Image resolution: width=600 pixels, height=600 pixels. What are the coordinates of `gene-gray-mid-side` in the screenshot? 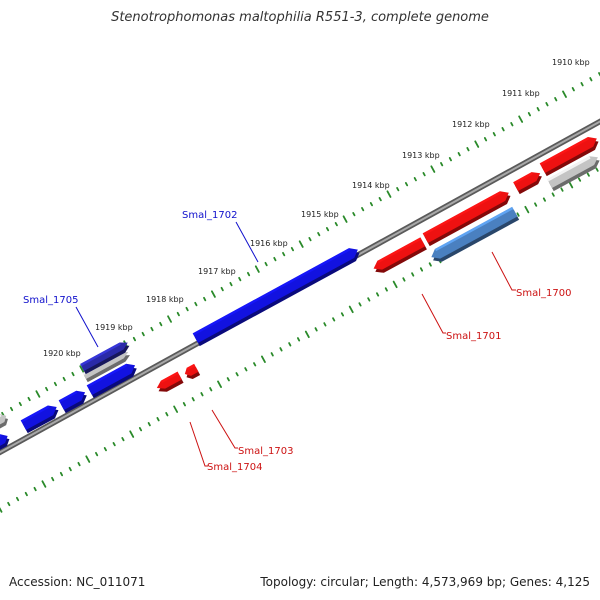 It's located at (107, 369).